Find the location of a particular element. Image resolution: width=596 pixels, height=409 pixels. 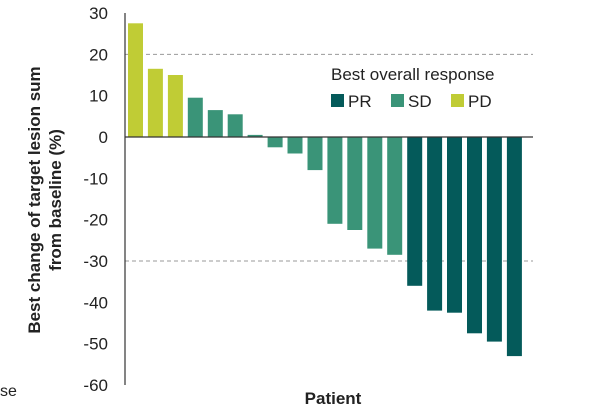

y-tick-label: 10 is located at coordinates (98, 96).